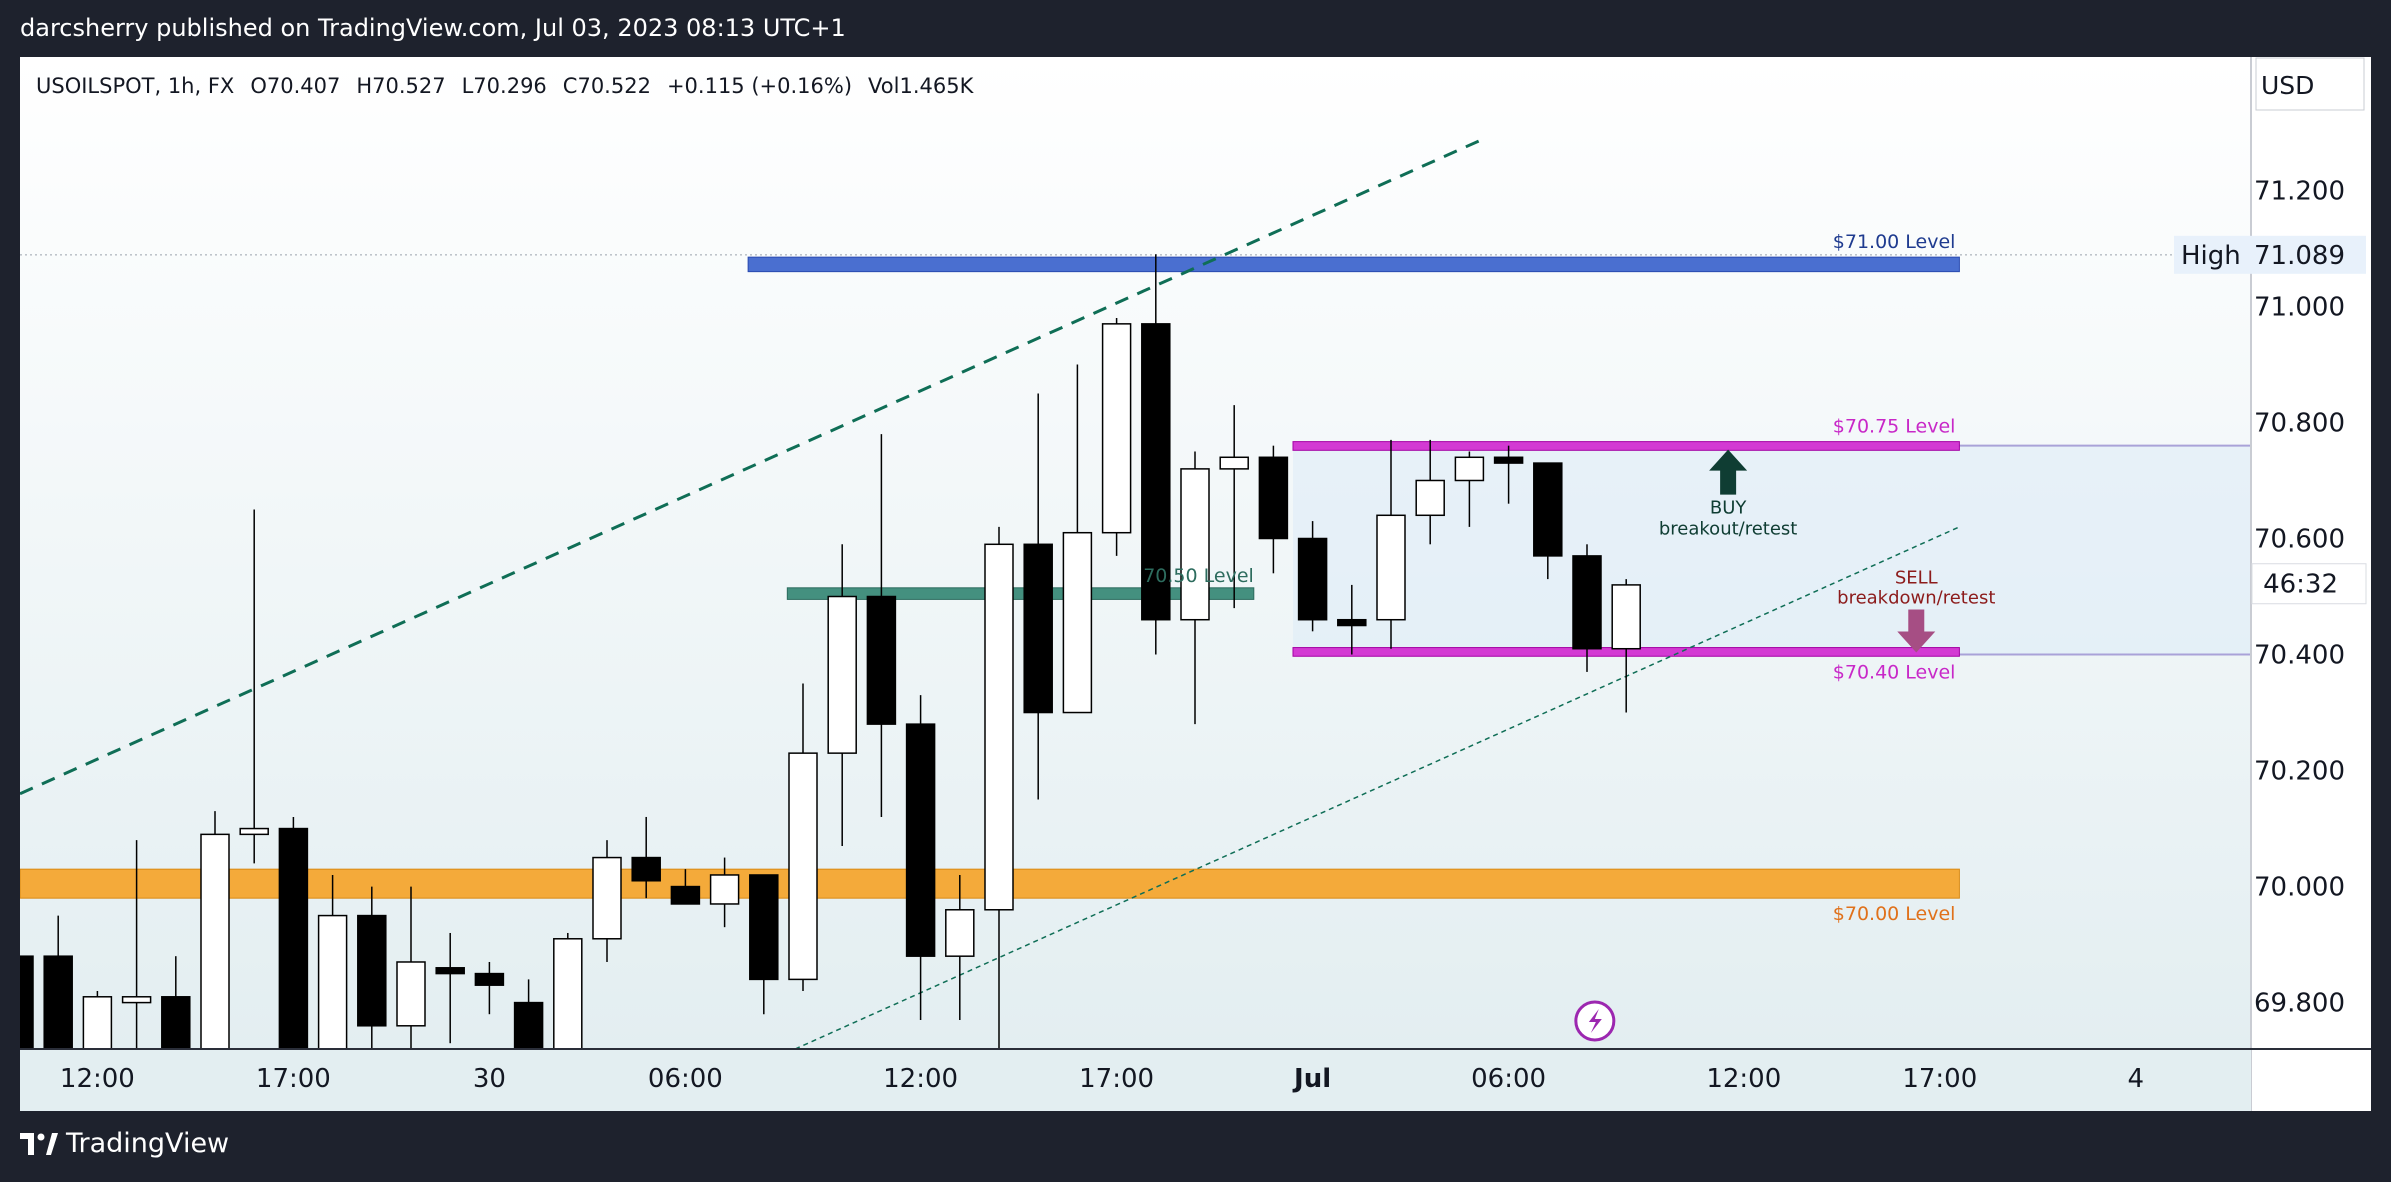 The height and width of the screenshot is (1182, 2391). Describe the element at coordinates (135, 86) in the screenshot. I see `ohlc-item: USOILSPOT, 1h, FX` at that location.